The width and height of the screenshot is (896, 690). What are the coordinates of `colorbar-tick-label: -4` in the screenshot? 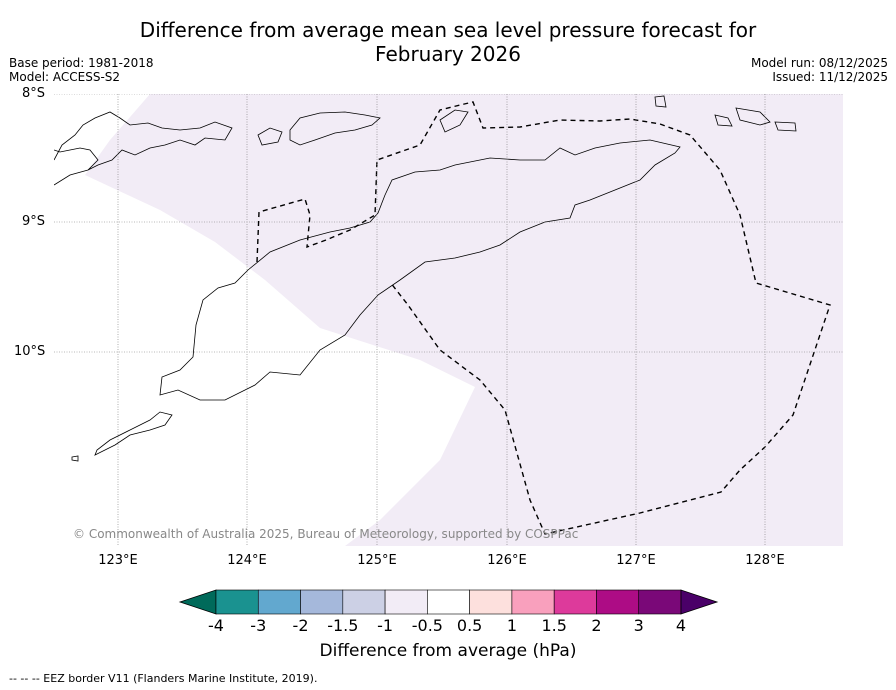 It's located at (216, 625).